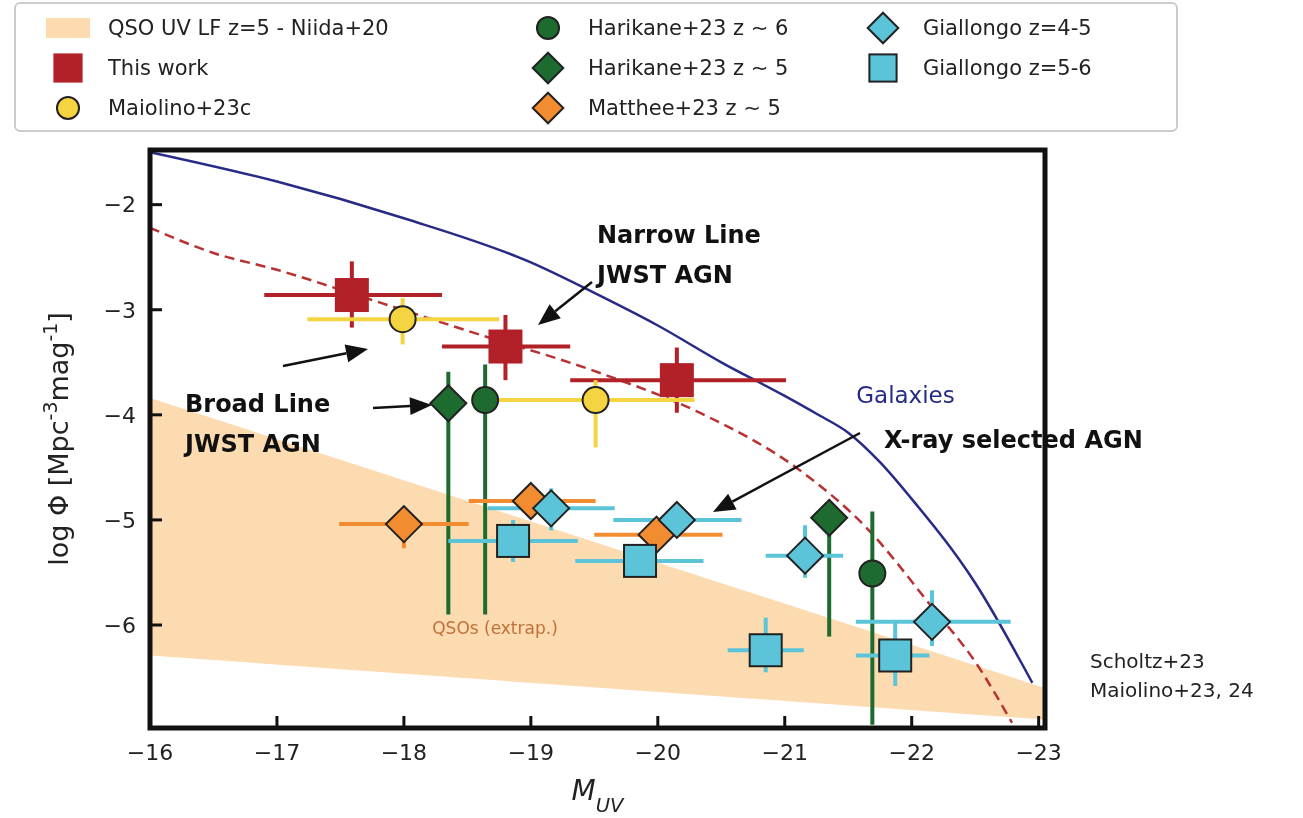  Describe the element at coordinates (495, 628) in the screenshot. I see `annotation: QSOs (extrap.)` at that location.